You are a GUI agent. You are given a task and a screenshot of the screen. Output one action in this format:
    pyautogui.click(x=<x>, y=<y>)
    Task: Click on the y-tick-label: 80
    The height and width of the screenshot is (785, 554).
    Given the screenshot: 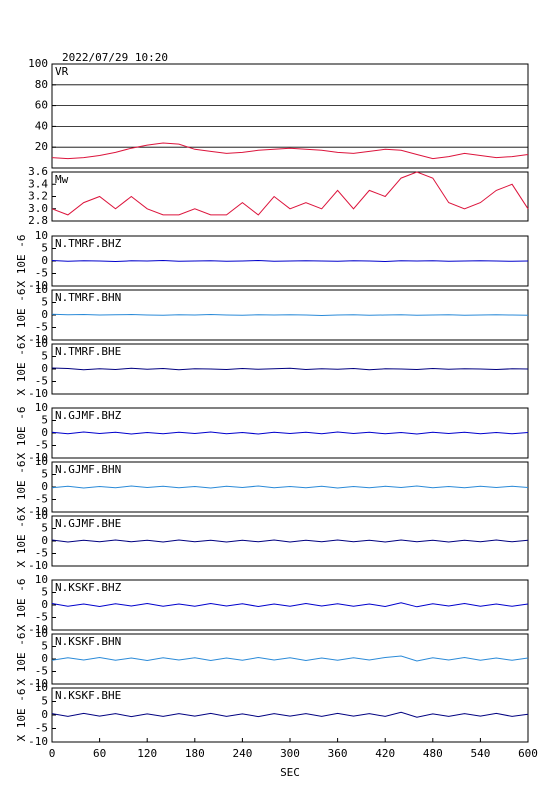 What is the action you would take?
    pyautogui.click(x=41, y=84)
    